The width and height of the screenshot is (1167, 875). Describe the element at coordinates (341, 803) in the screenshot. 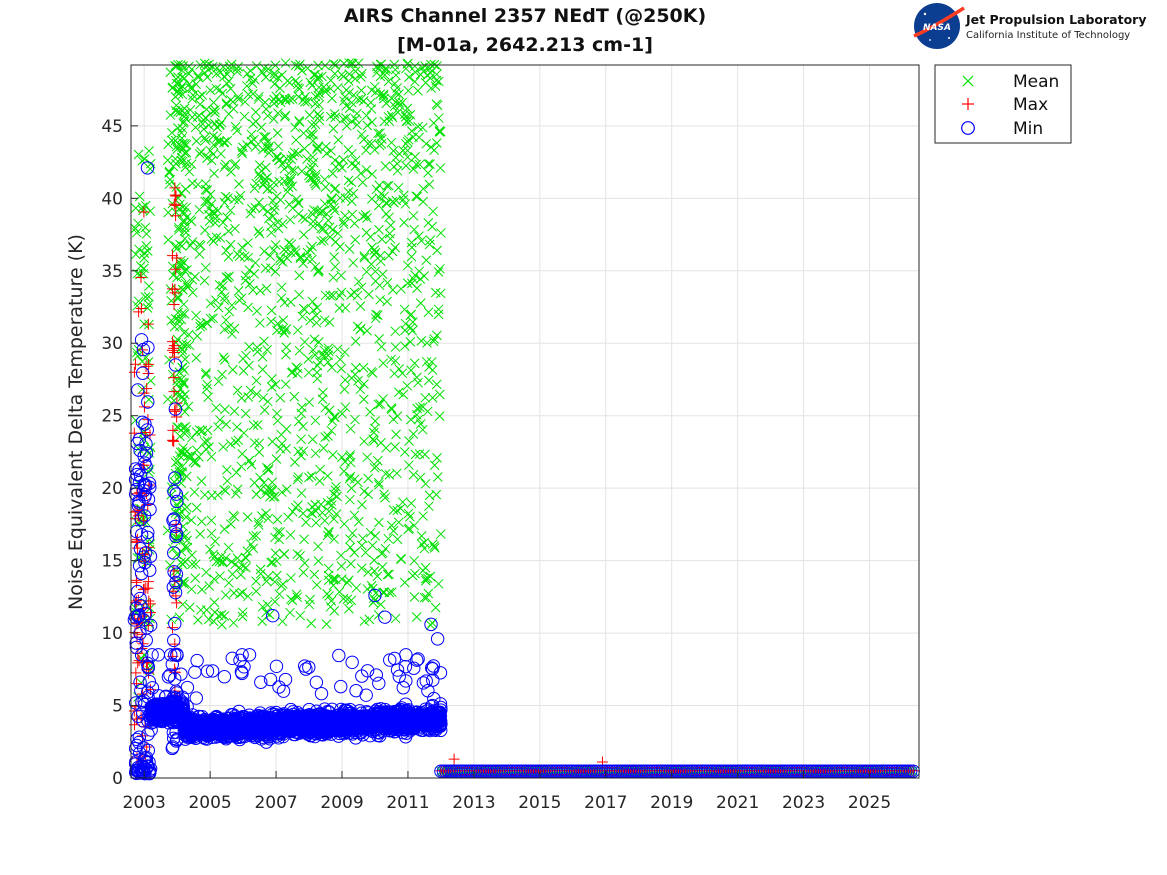

I see `x-tick-label: 2009` at that location.